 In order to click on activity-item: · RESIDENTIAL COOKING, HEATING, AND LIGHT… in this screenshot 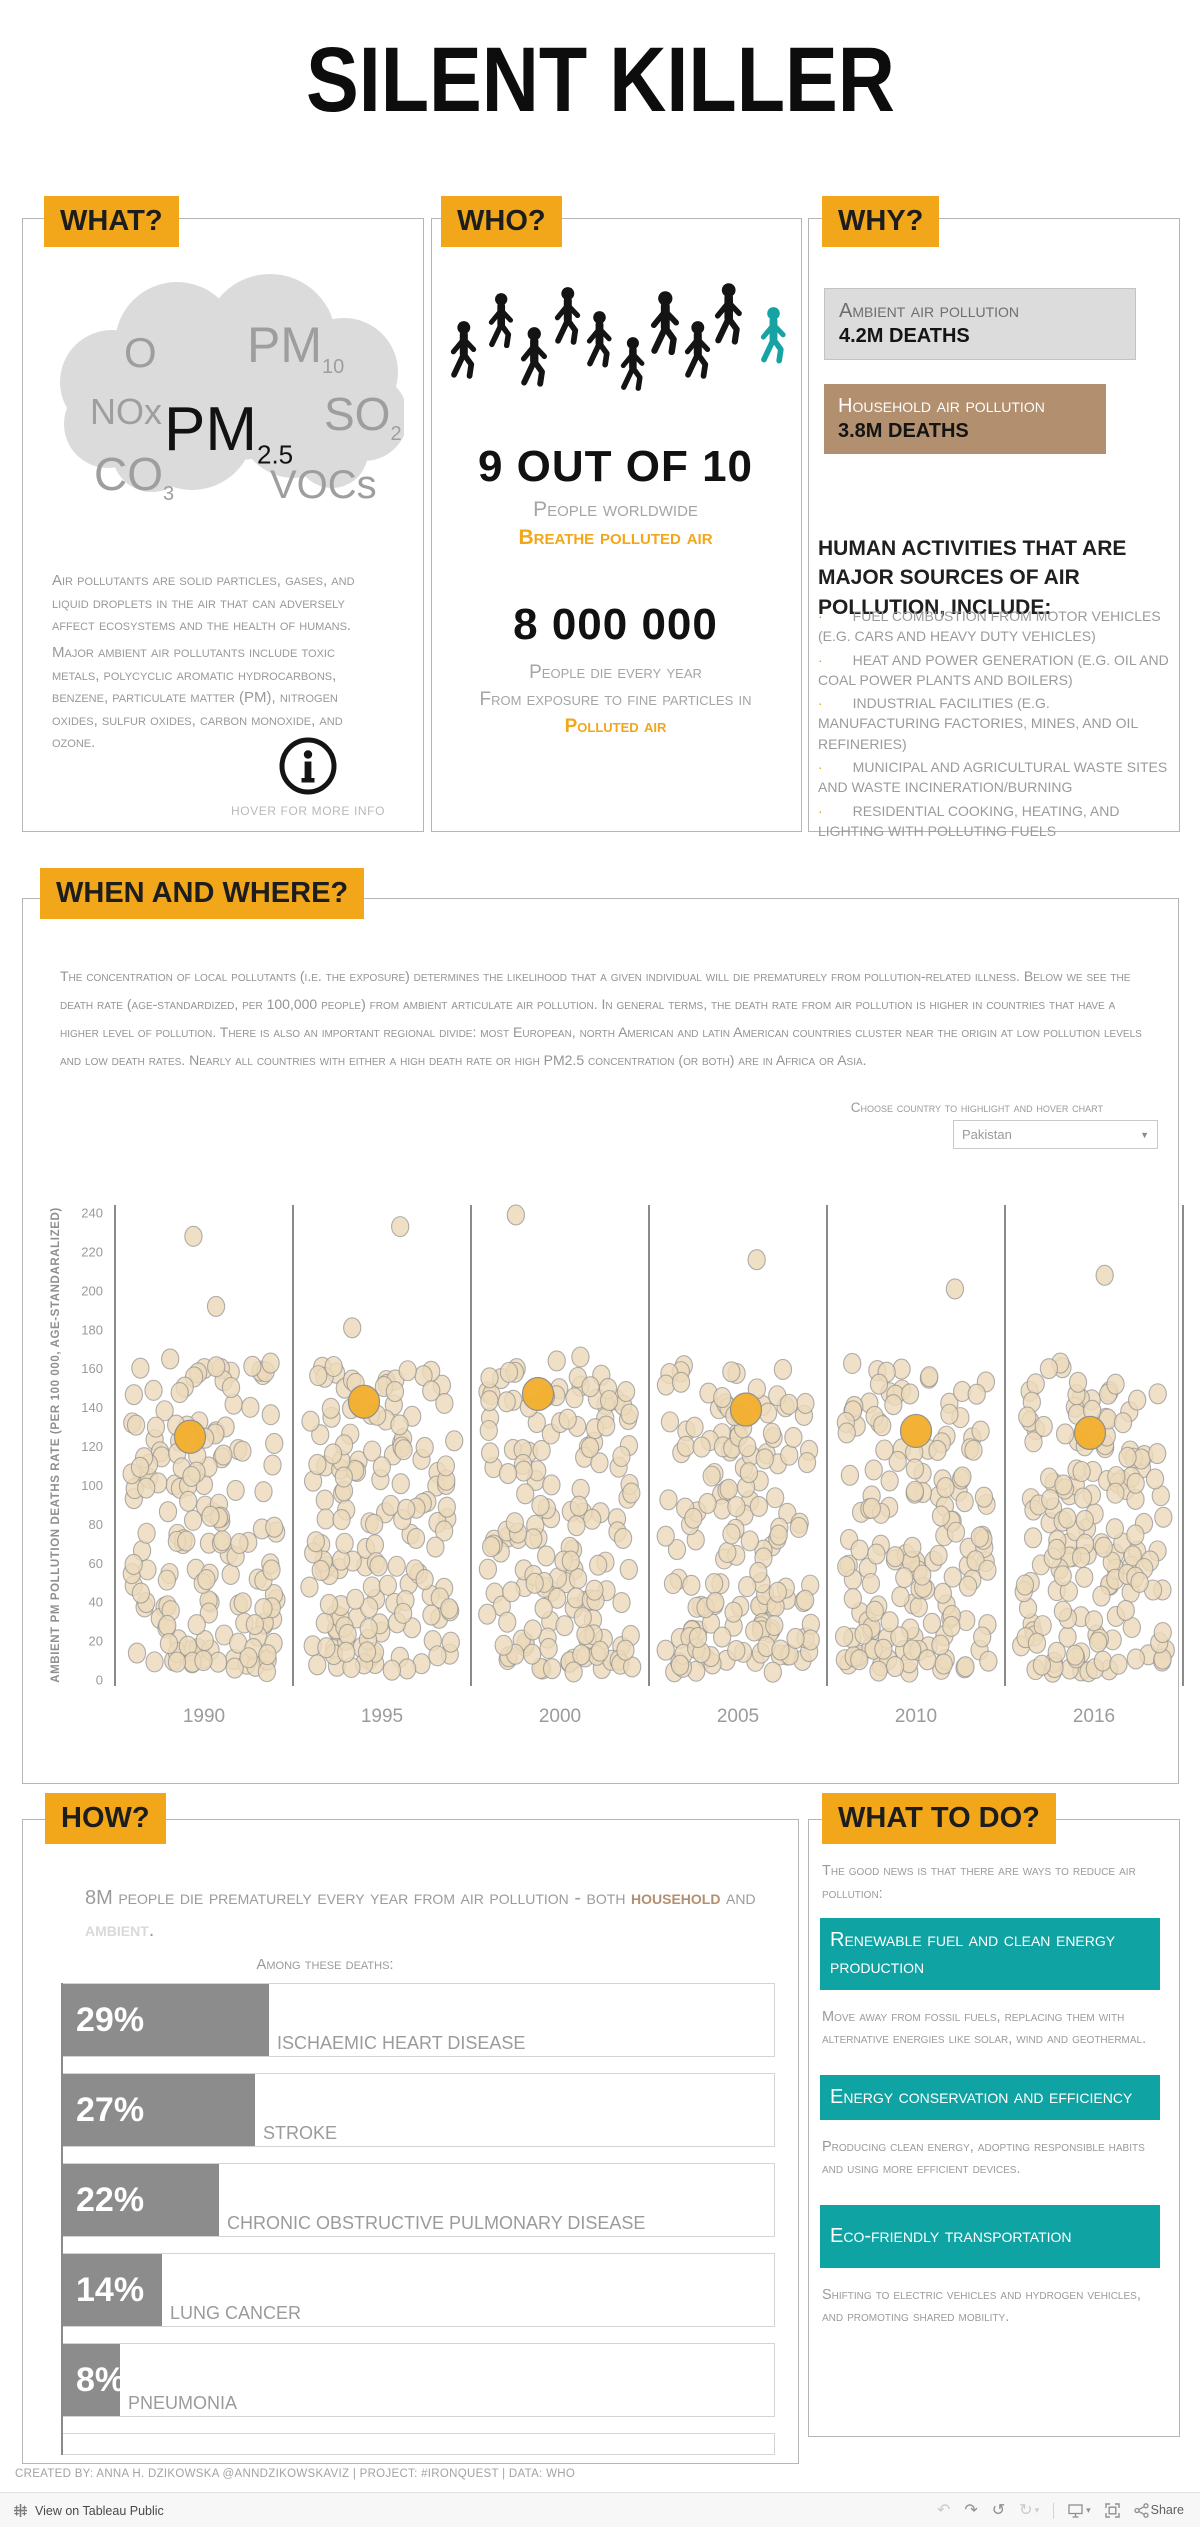, I will do `click(969, 820)`.